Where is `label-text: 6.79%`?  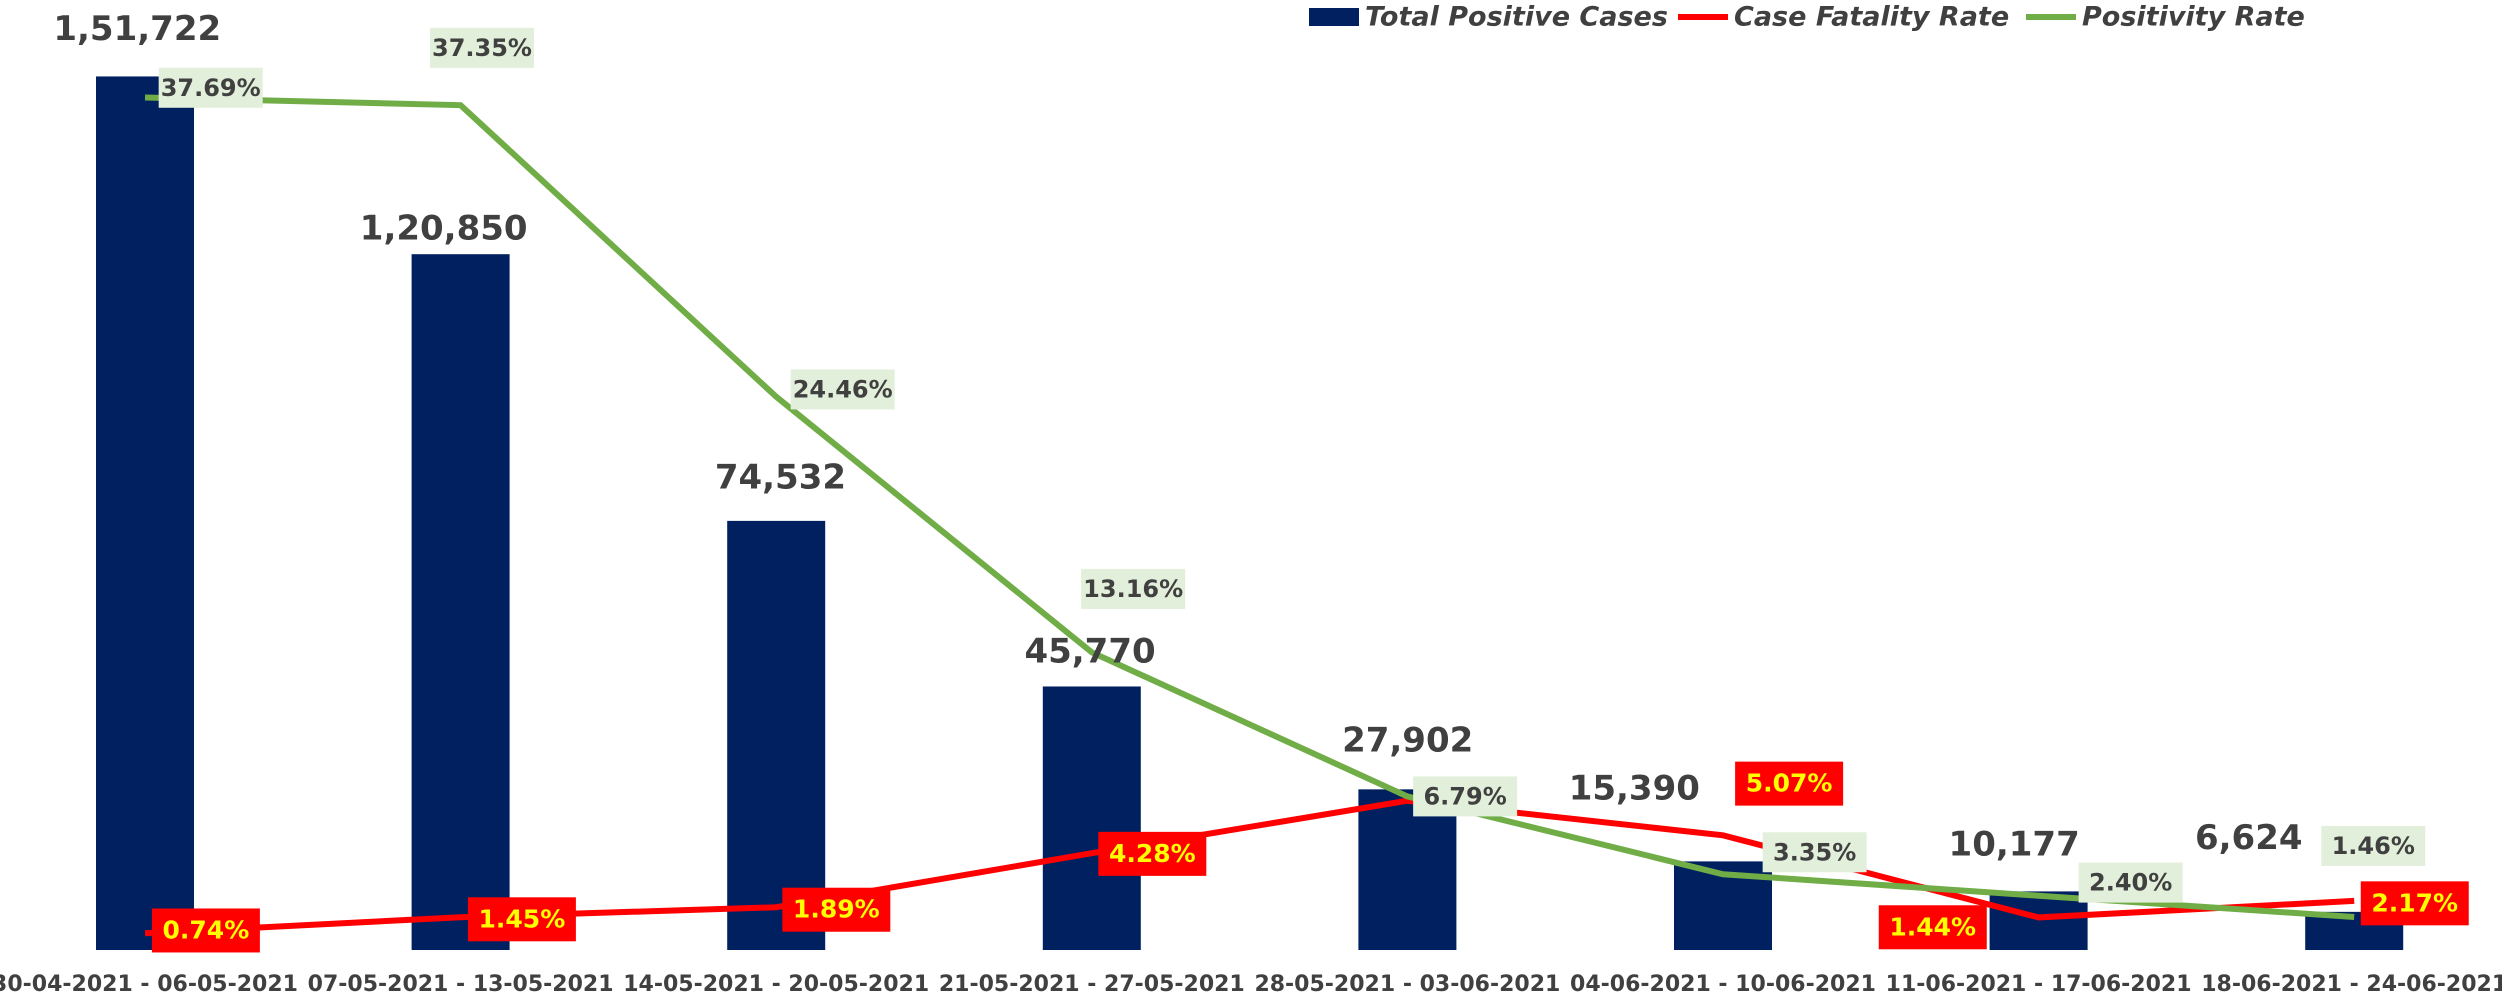
label-text: 6.79% is located at coordinates (1464, 796).